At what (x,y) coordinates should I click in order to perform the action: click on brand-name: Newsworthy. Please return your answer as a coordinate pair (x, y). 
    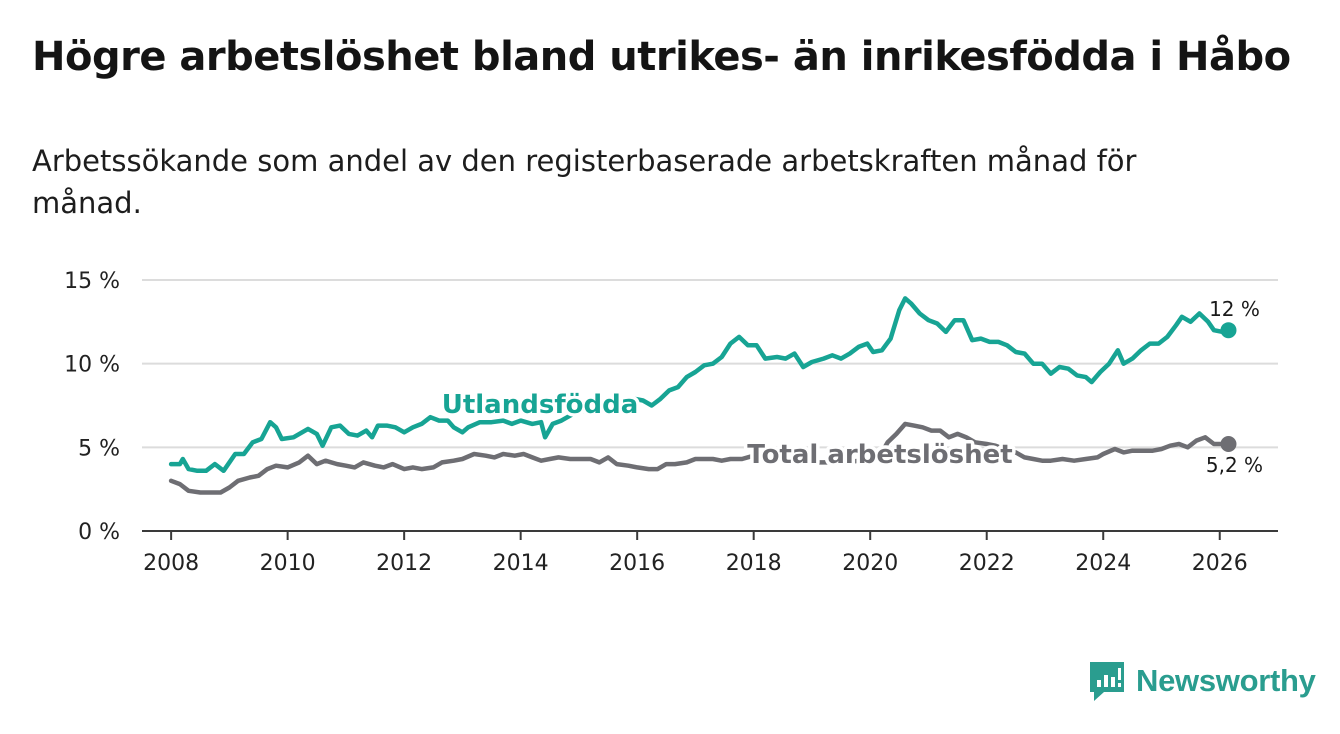
    Looking at the image, I should click on (1226, 680).